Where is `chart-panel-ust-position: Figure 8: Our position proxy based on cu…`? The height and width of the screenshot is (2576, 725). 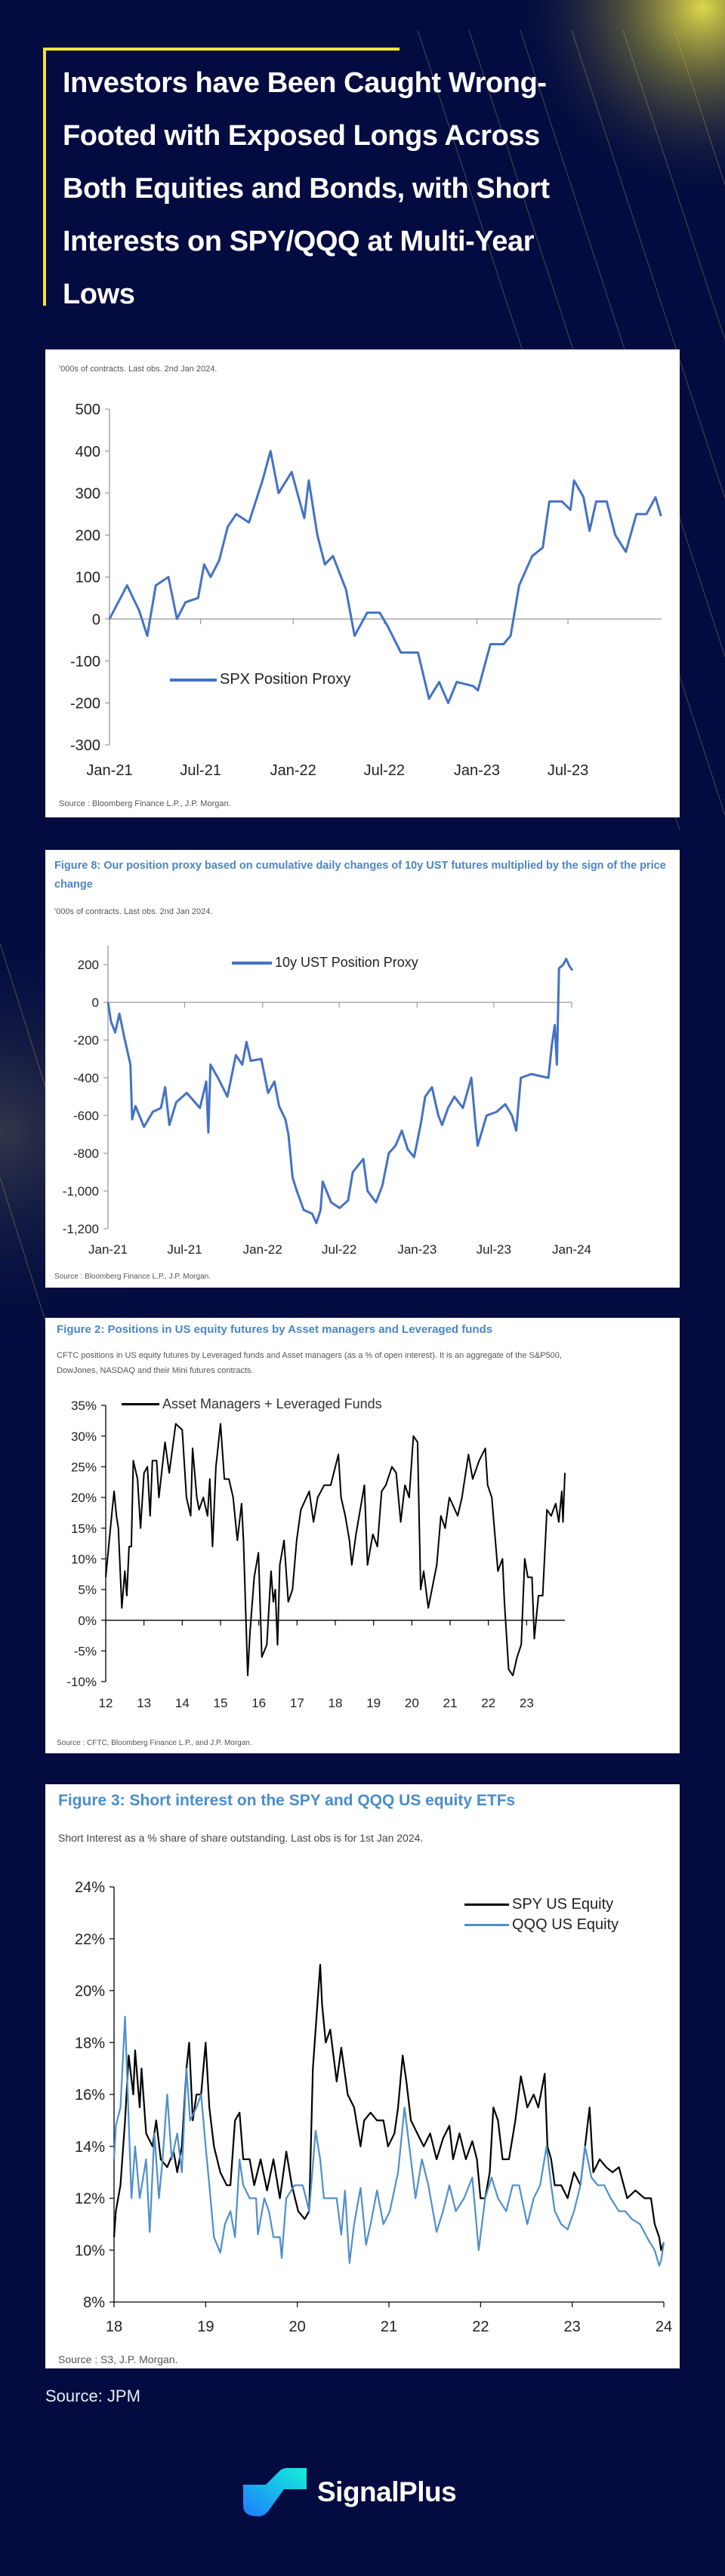 chart-panel-ust-position: Figure 8: Our position proxy based on cu… is located at coordinates (362, 1069).